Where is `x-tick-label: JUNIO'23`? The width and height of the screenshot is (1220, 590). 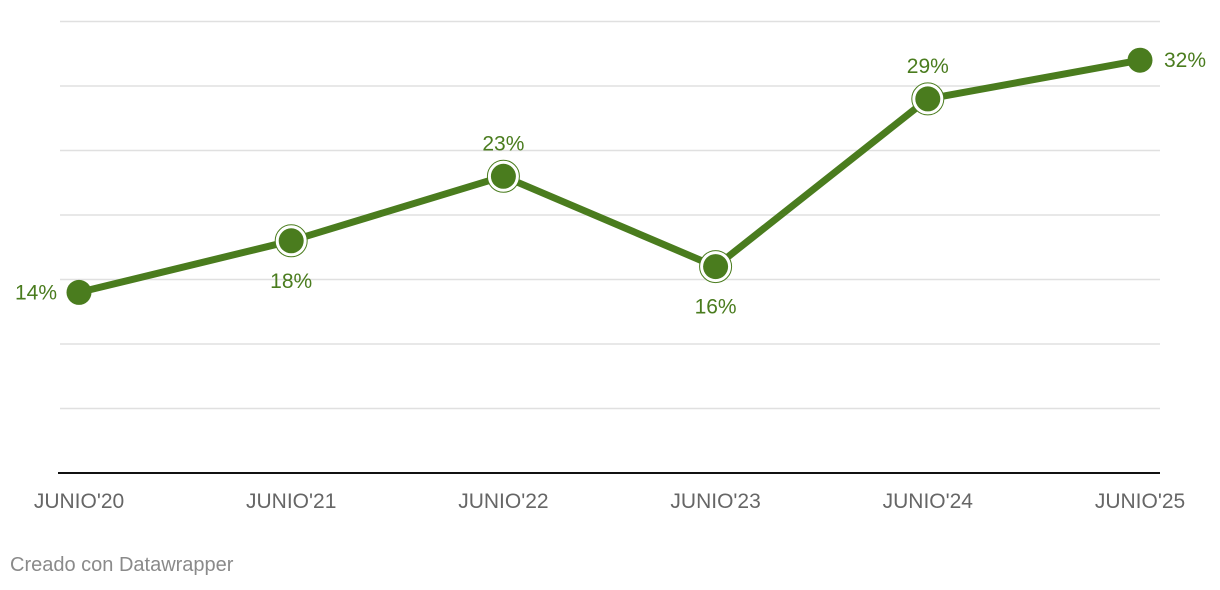 x-tick-label: JUNIO'23 is located at coordinates (715, 501).